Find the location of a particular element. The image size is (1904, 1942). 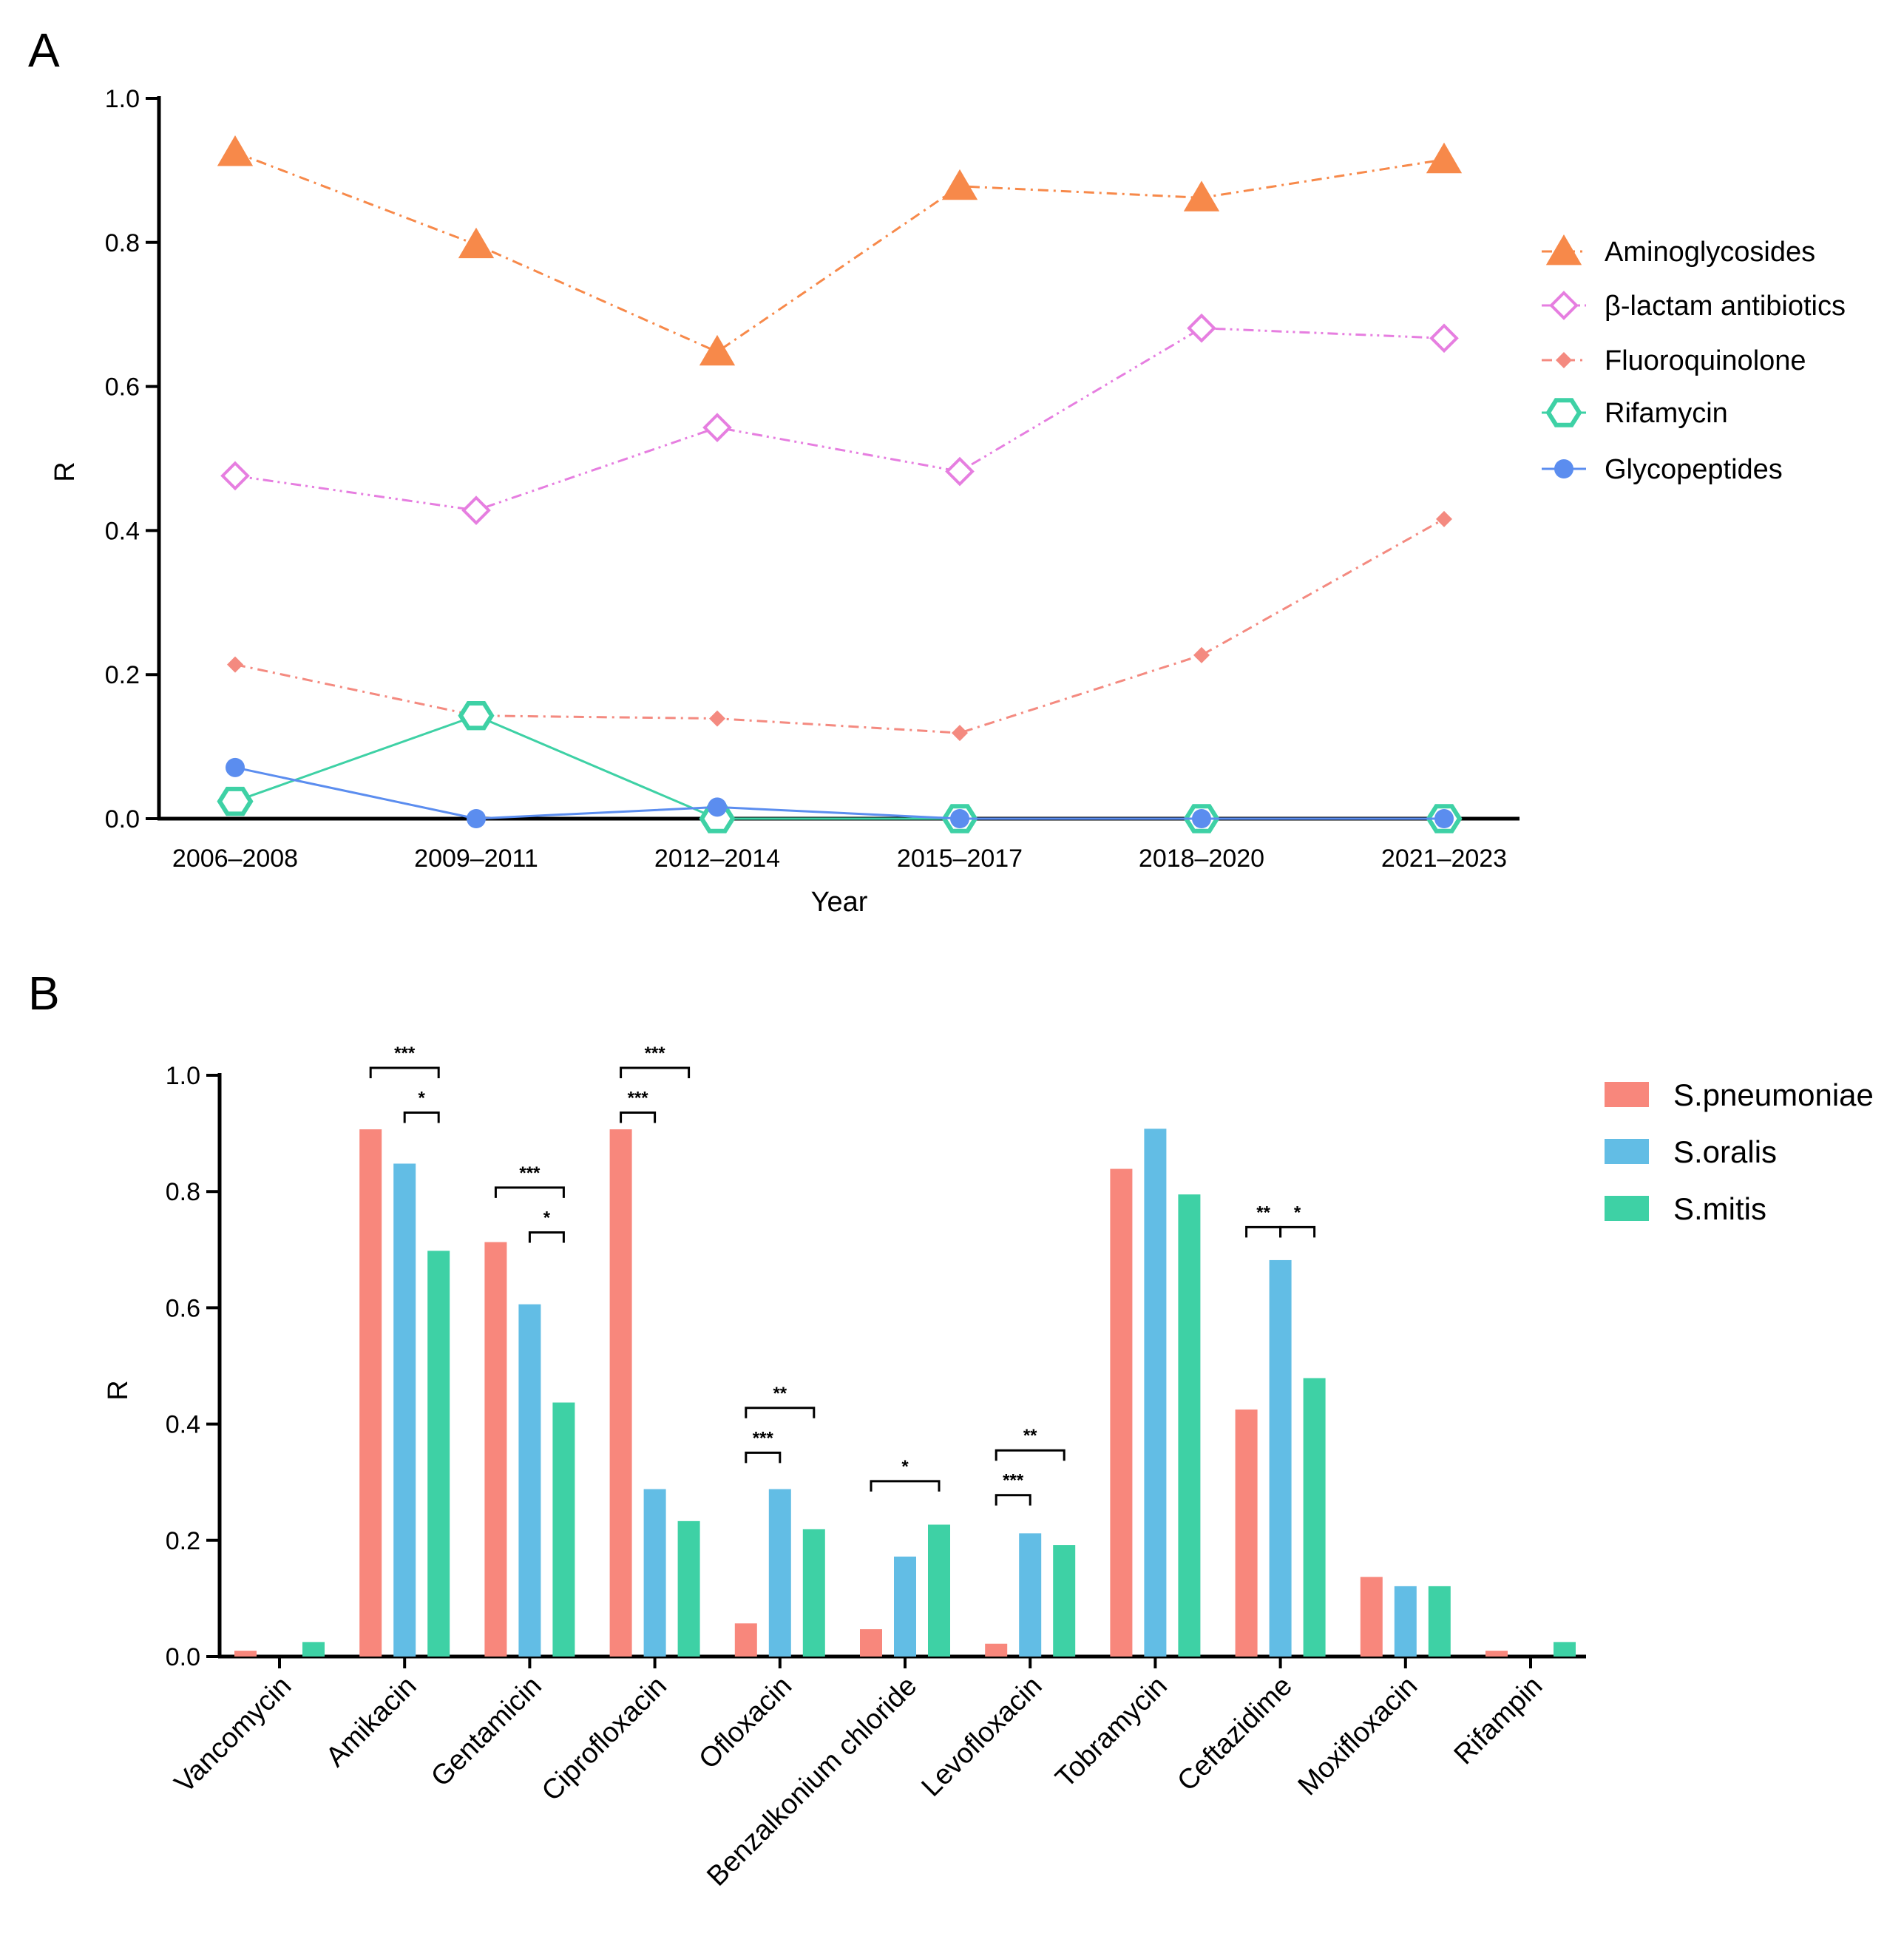

series-s-oralis is located at coordinates (905, 1393).